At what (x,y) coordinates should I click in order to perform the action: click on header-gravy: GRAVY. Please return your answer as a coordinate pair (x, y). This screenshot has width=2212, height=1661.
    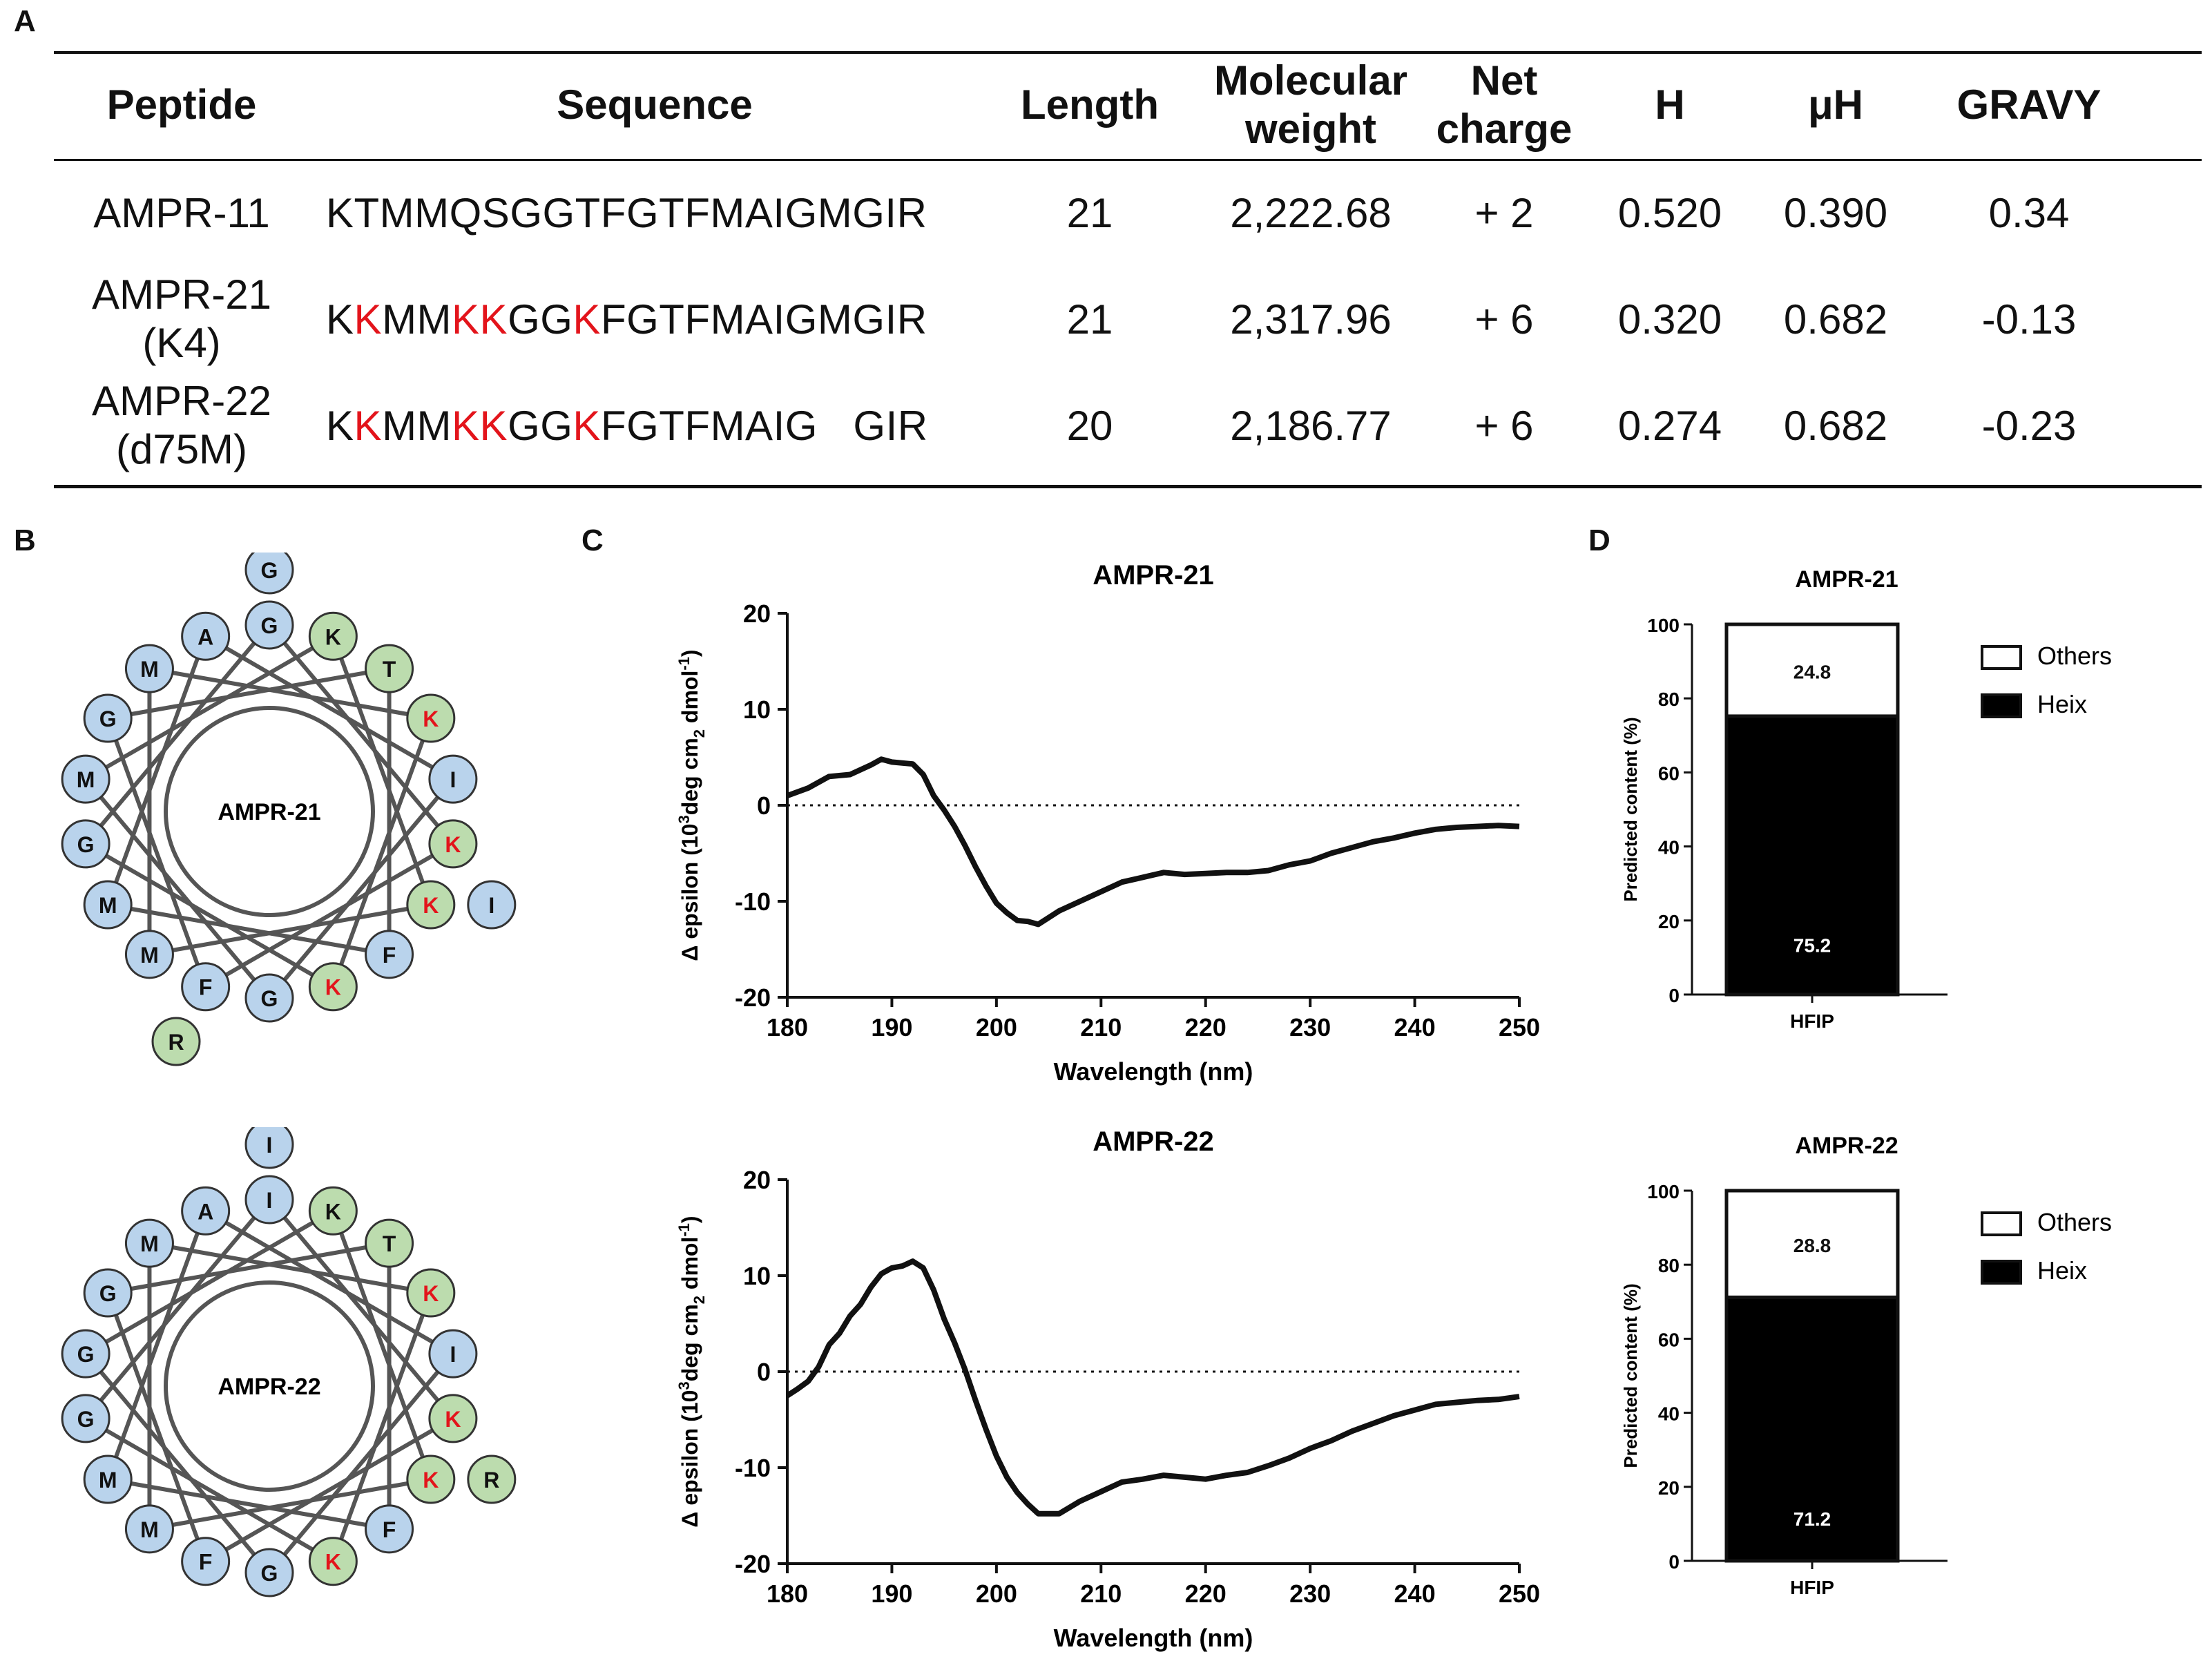
    Looking at the image, I should click on (2029, 104).